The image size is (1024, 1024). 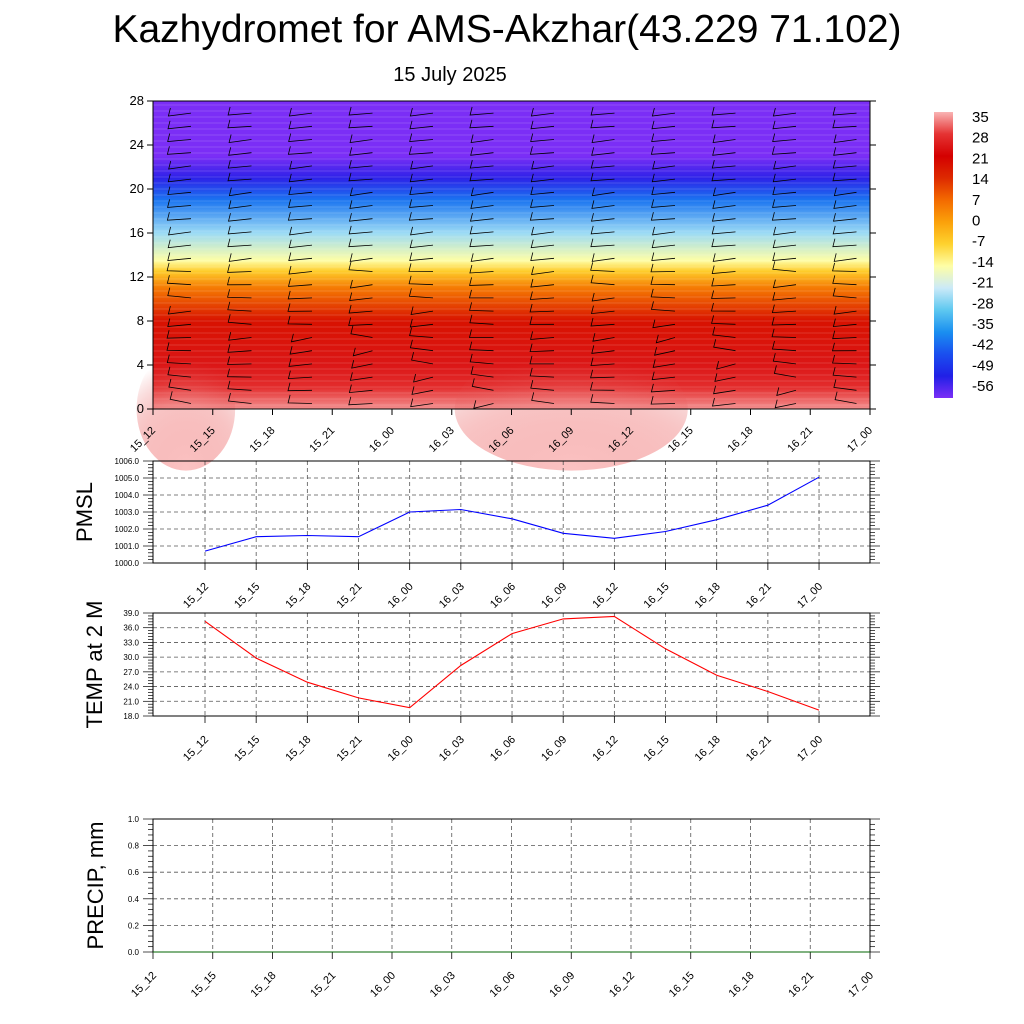 I want to click on precip-xtick-label: 16_09, so click(x=562, y=985).